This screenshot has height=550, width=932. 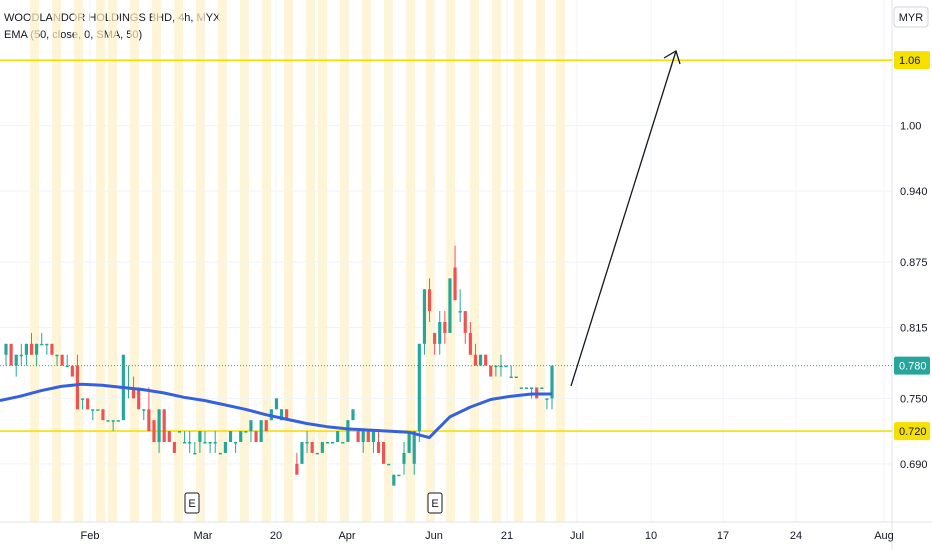 What do you see at coordinates (623, 218) in the screenshot?
I see `trend-arrow` at bounding box center [623, 218].